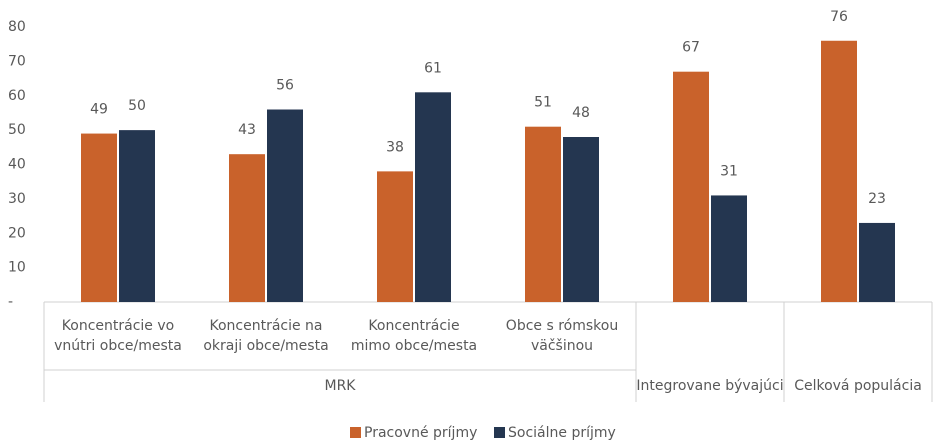 The height and width of the screenshot is (440, 933). I want to click on value-label: 43, so click(247, 130).